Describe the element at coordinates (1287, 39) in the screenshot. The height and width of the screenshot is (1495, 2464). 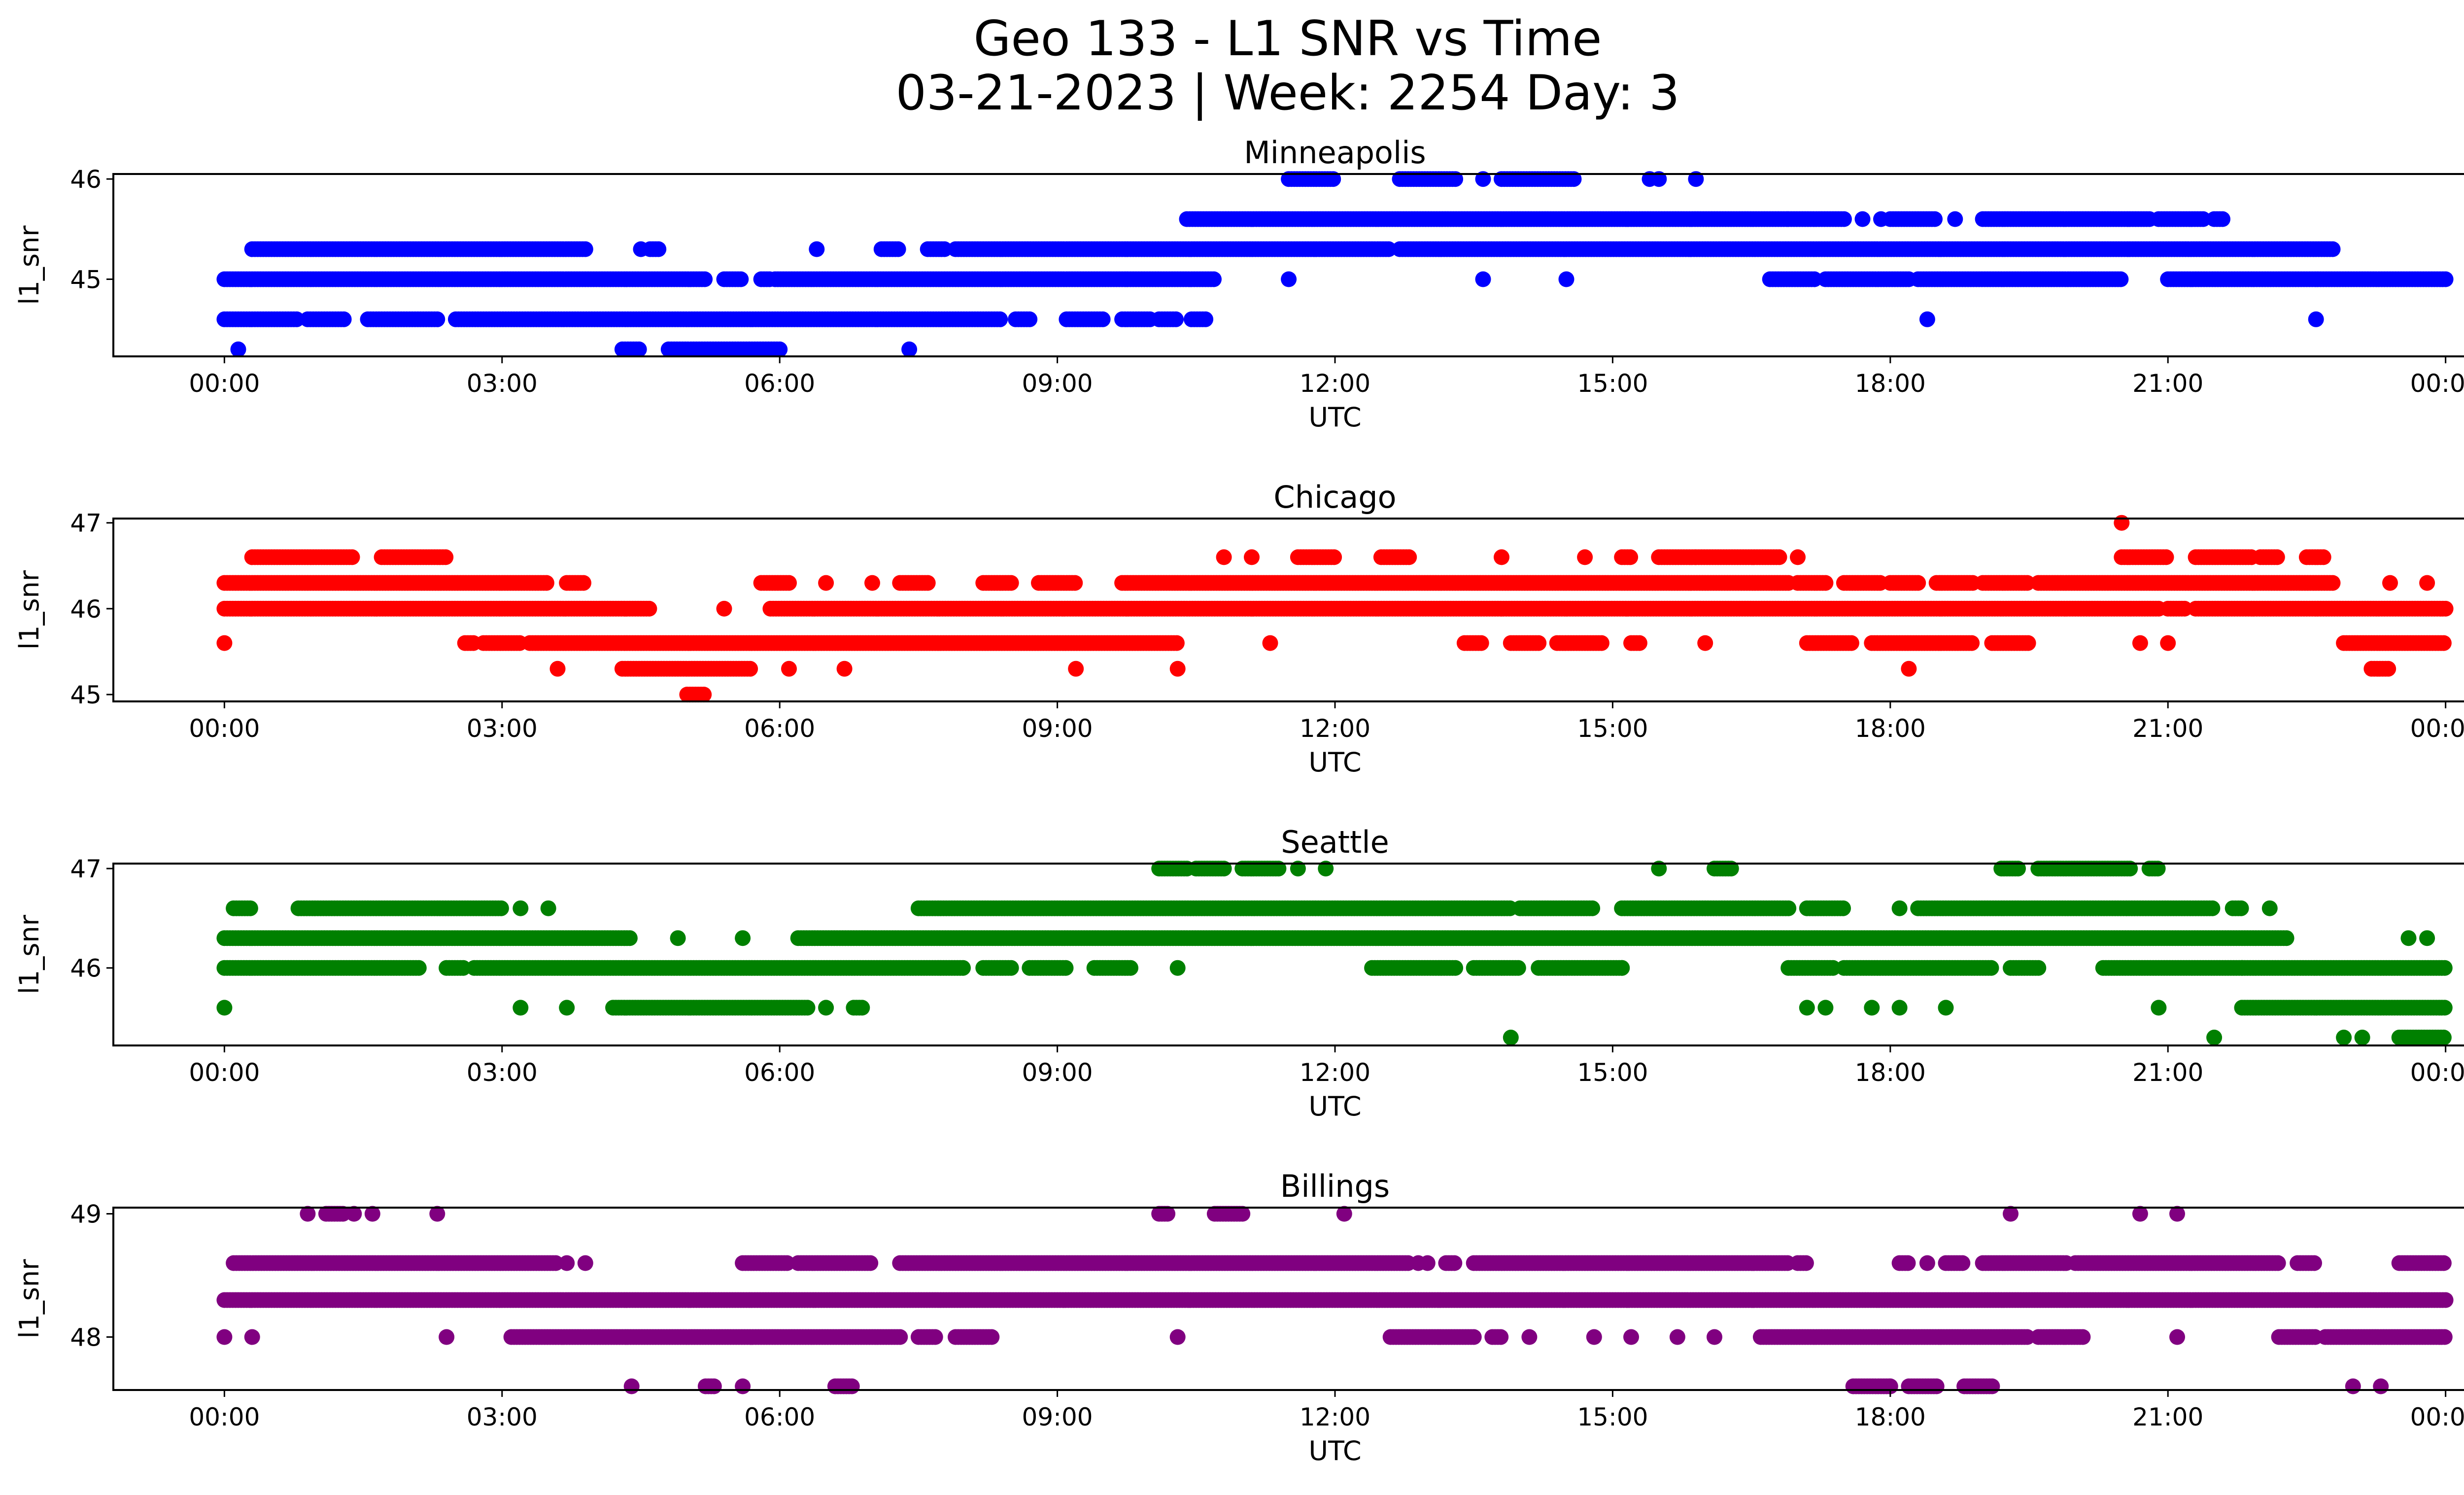
I see `figure-title-line1: Geo 133 - L1 SNR vs Time` at that location.